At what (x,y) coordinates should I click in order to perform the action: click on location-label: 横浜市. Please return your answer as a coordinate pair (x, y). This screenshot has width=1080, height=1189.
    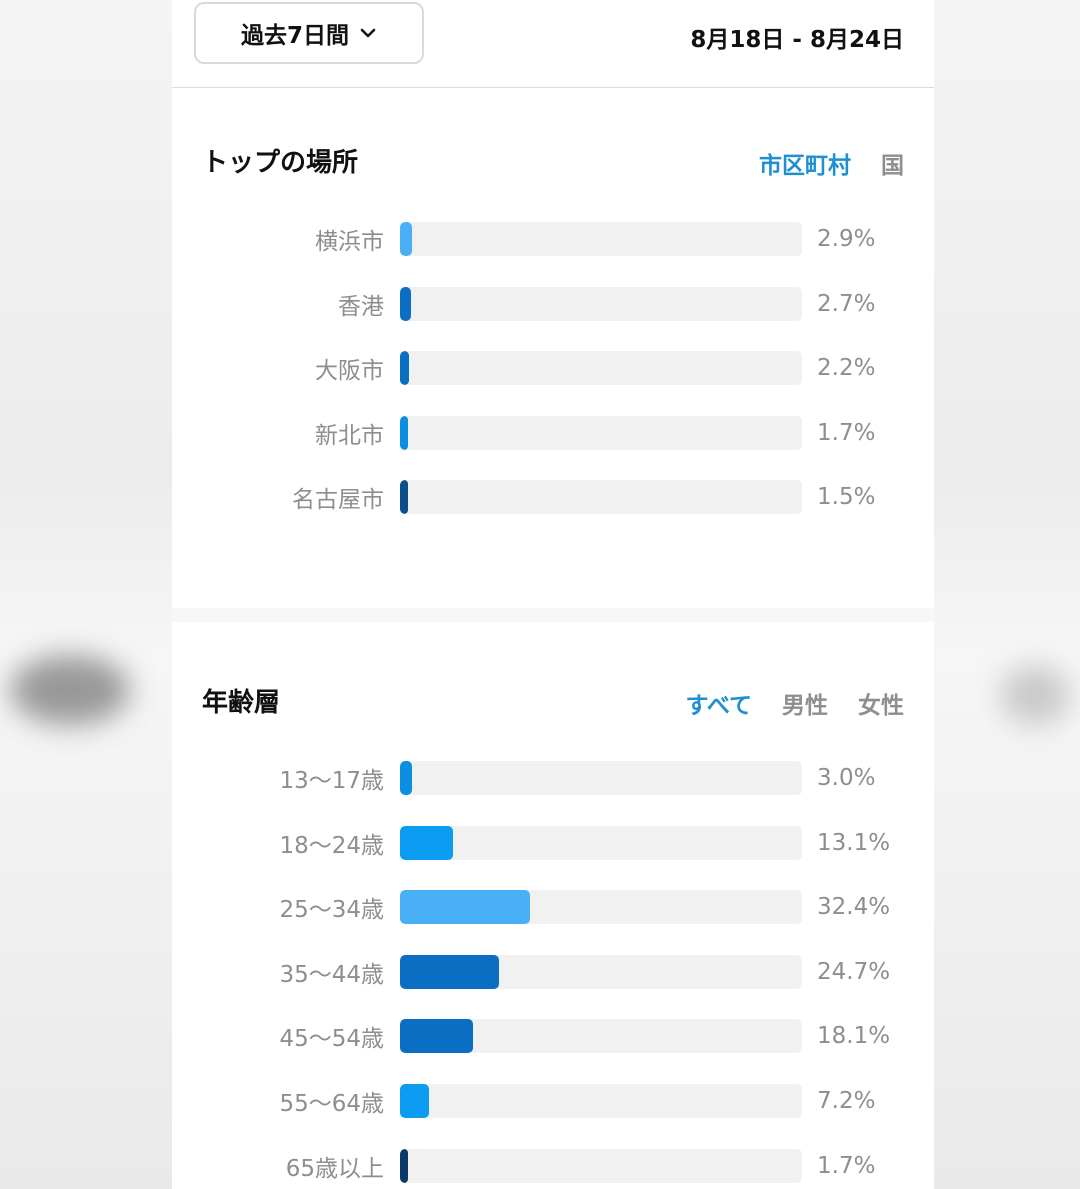
    Looking at the image, I should click on (349, 242).